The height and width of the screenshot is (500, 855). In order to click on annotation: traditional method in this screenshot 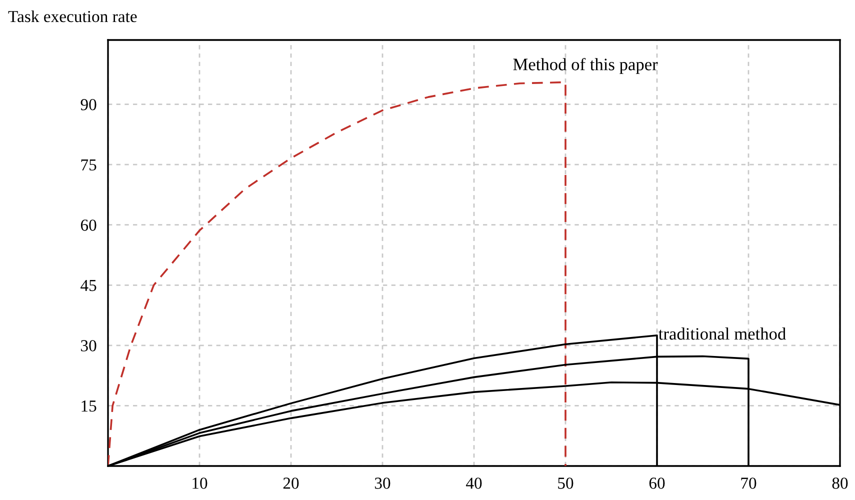, I will do `click(722, 334)`.